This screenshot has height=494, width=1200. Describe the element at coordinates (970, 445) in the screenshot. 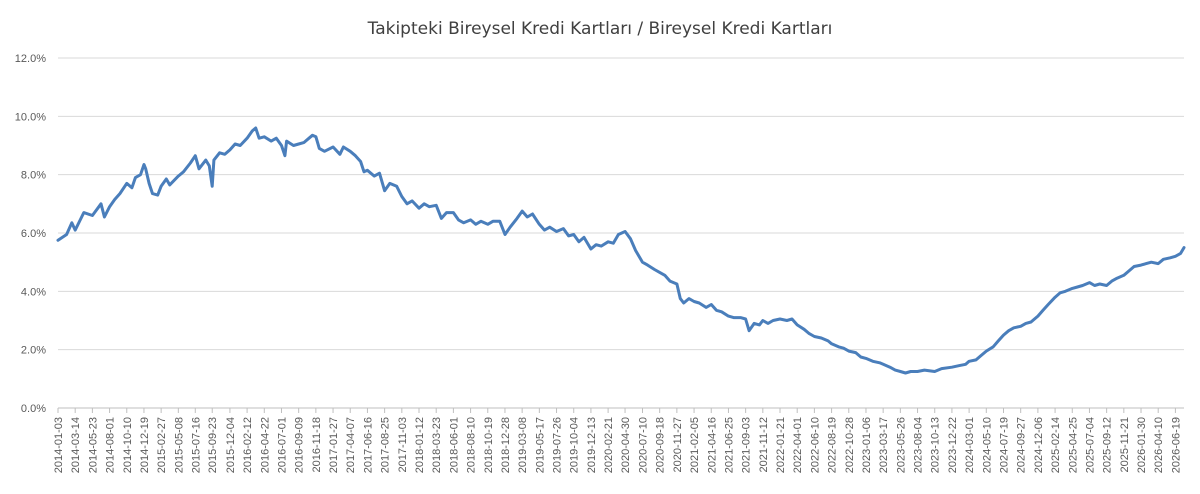

I see `x-tick-label: 2024-03-01` at that location.